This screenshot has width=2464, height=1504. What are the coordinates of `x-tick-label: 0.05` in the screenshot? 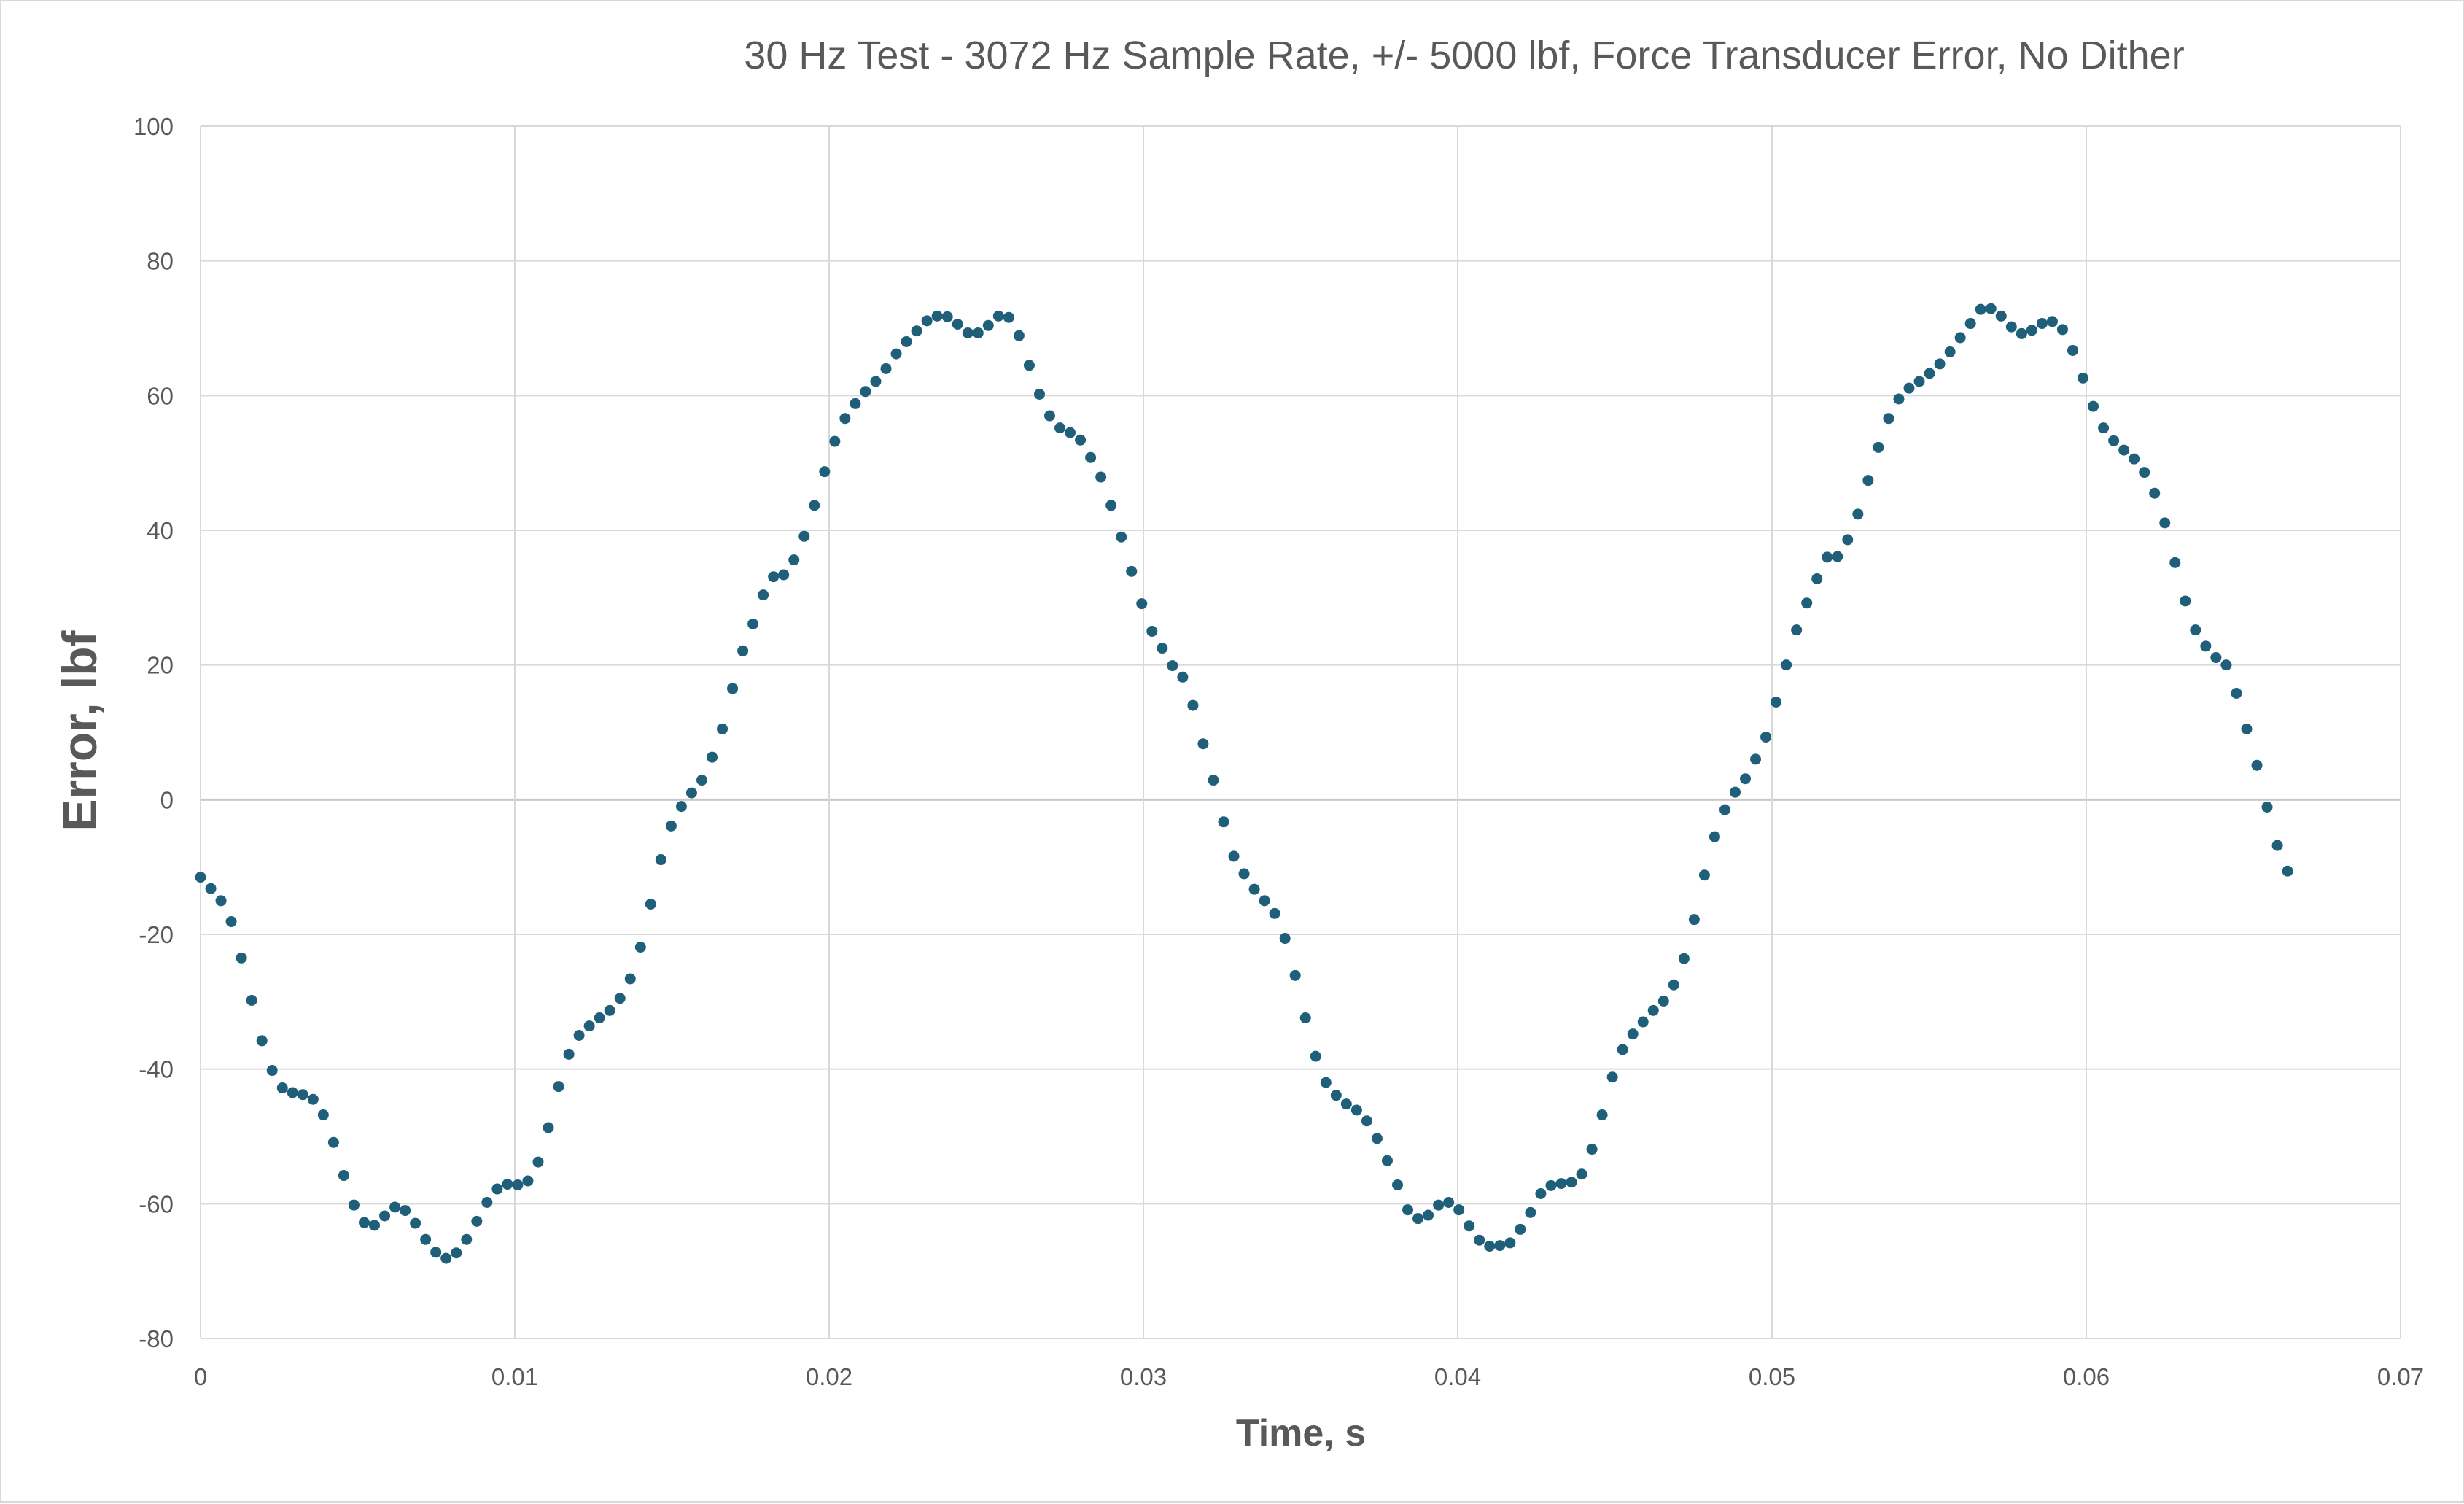 It's located at (1772, 1376).